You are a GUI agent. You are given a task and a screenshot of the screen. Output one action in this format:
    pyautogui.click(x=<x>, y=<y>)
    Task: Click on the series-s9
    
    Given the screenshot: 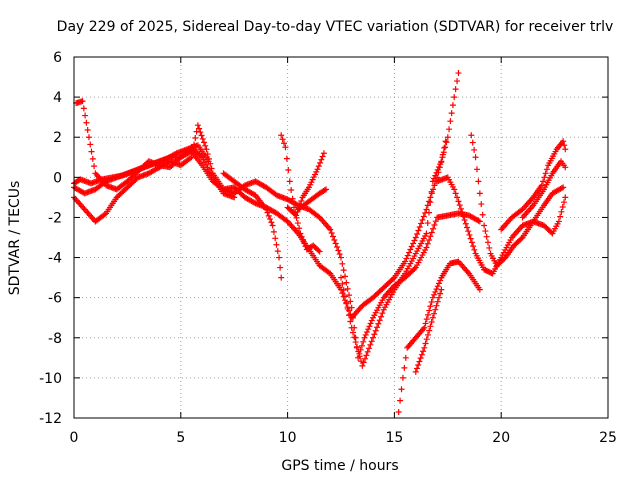 What is the action you would take?
    pyautogui.click(x=393, y=253)
    